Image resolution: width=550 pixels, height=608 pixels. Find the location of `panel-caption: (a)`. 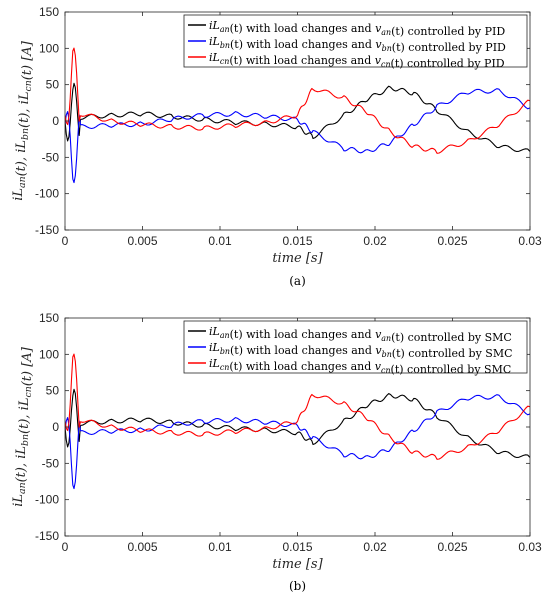

panel-caption: (a) is located at coordinates (297, 281).